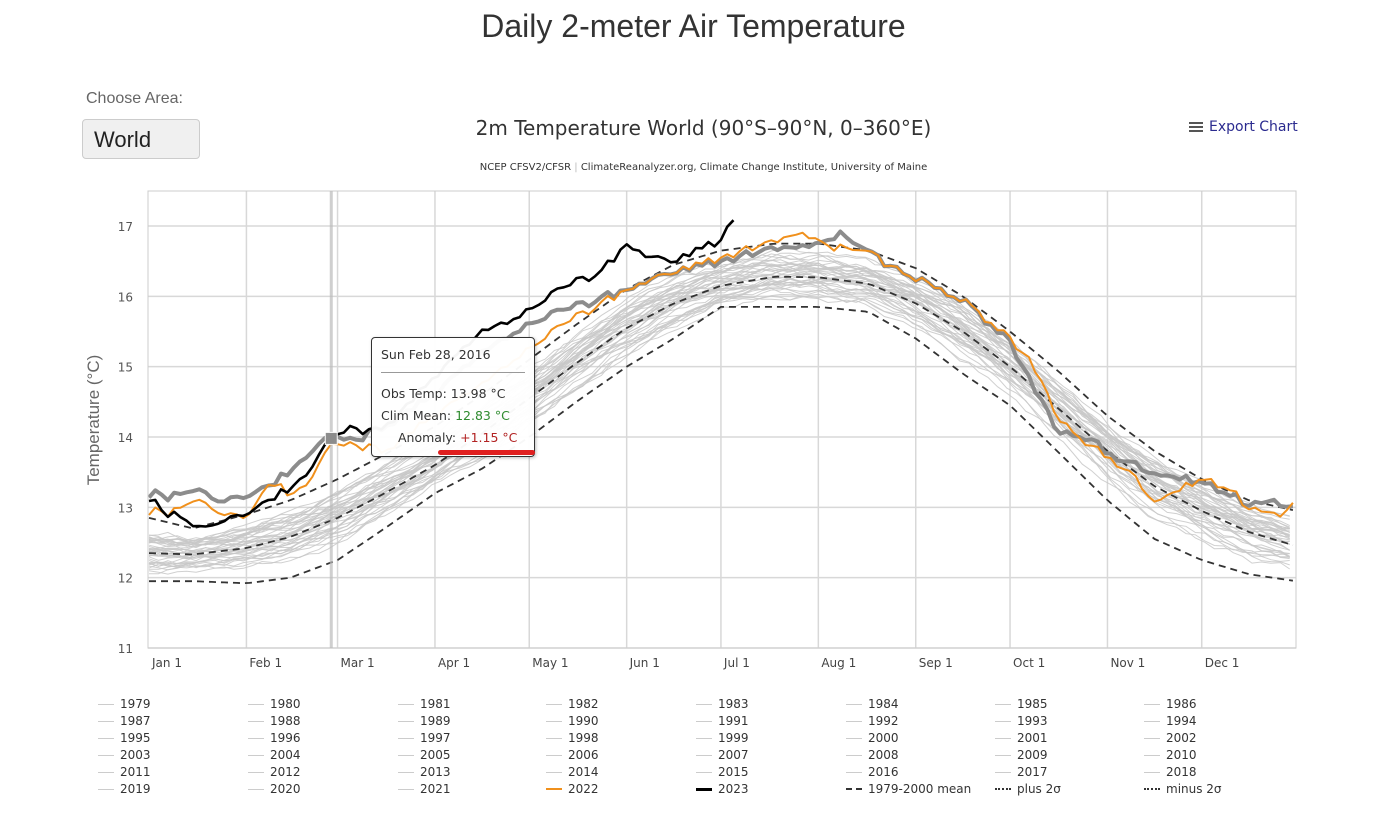  I want to click on legend-item-minus-2-: minus 2σ, so click(1183, 789).